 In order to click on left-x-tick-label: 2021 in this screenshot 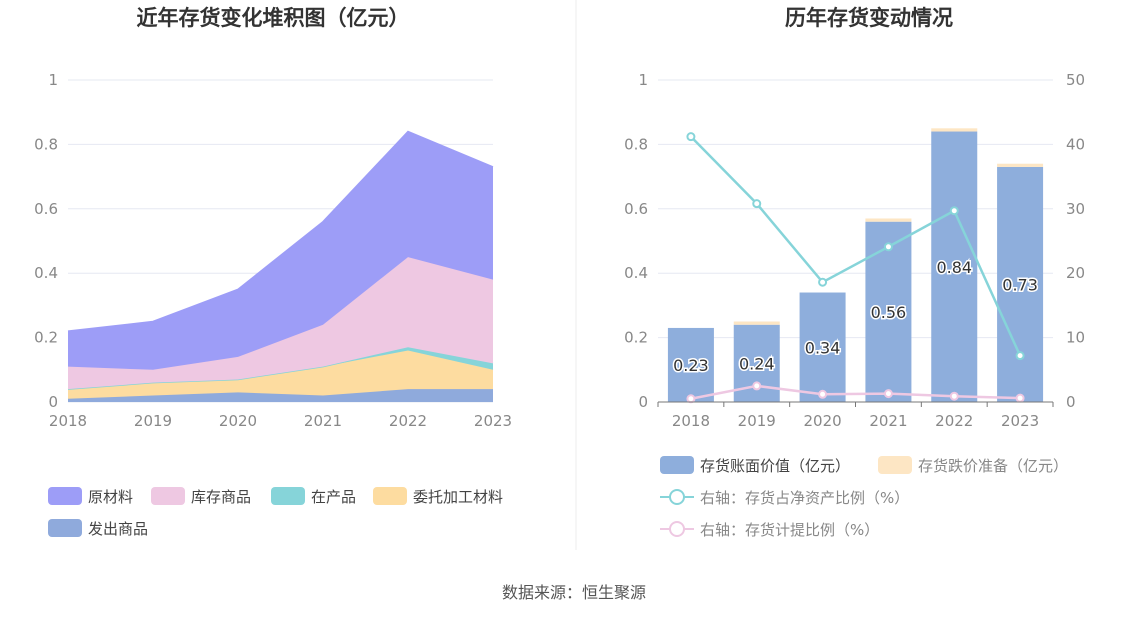, I will do `click(323, 421)`.